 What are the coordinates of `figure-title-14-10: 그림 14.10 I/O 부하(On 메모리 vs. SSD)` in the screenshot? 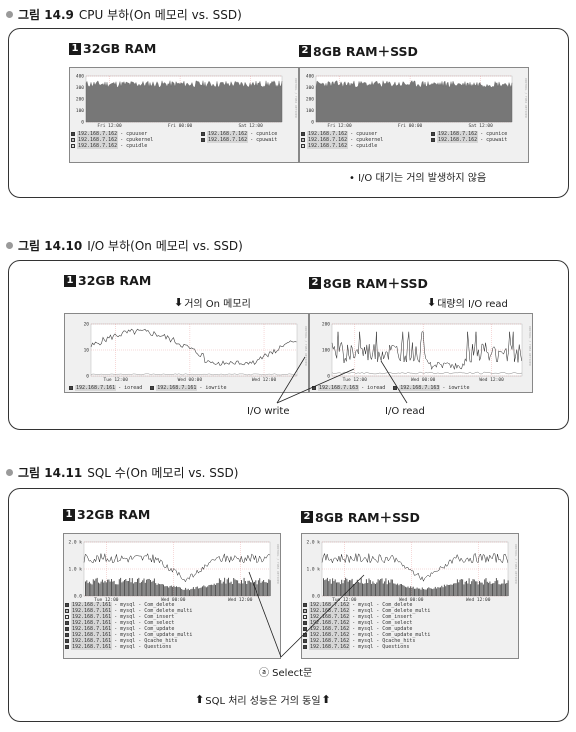 It's located at (124, 245).